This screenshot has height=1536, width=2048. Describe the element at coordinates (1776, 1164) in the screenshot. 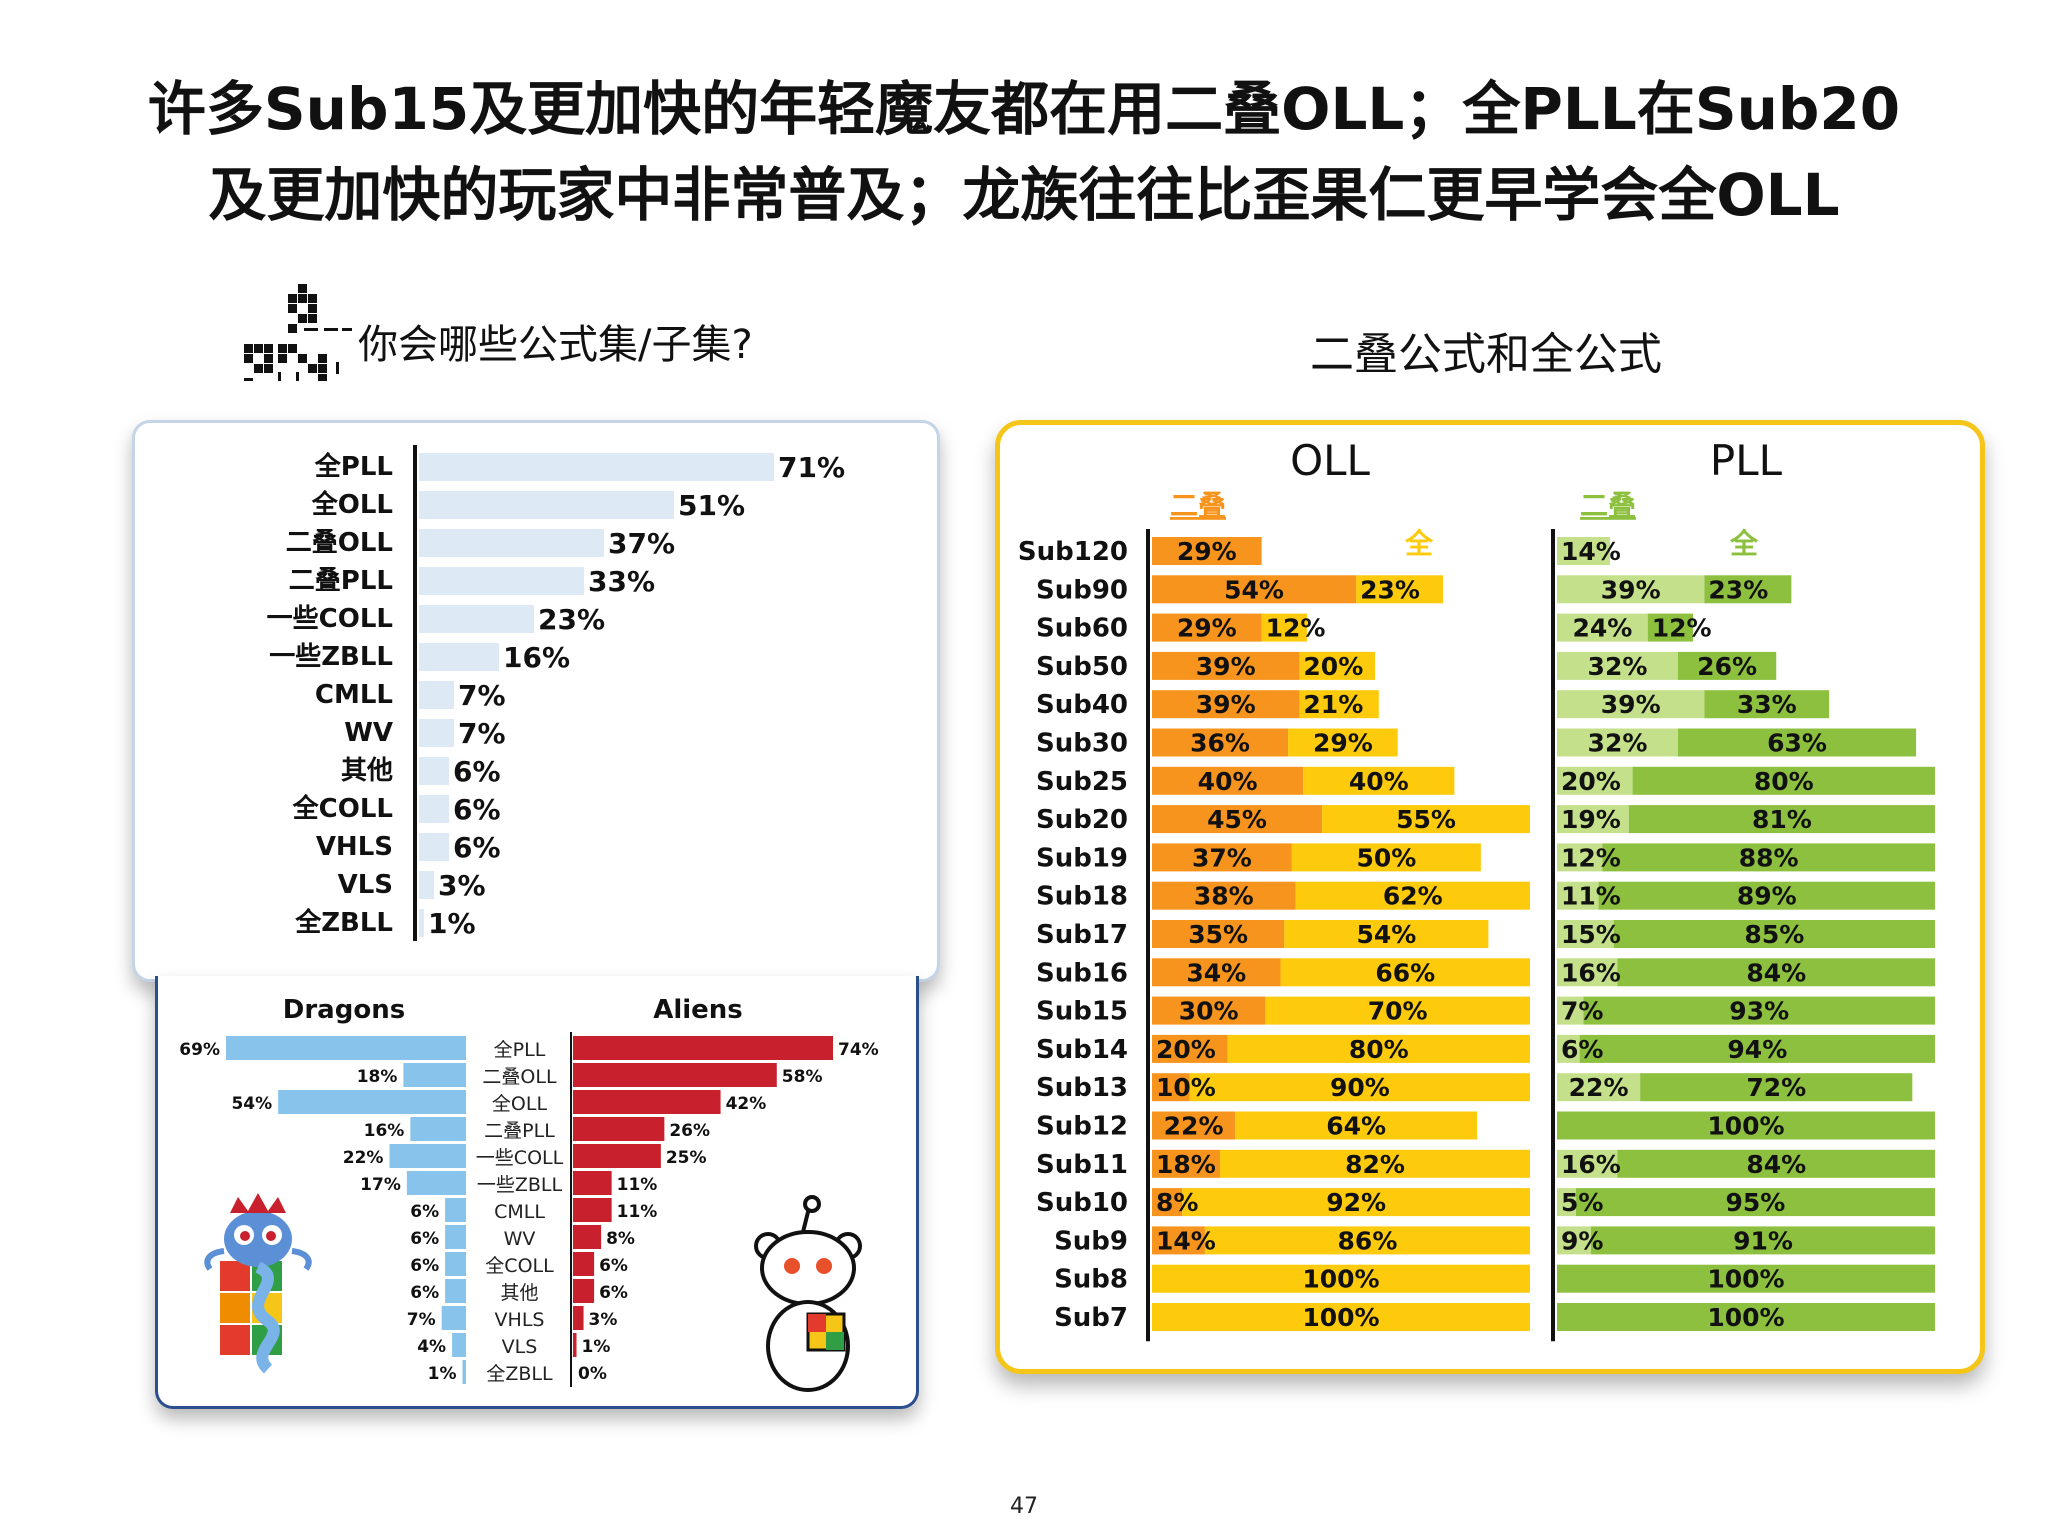

I see `full-value-label: 84%` at that location.